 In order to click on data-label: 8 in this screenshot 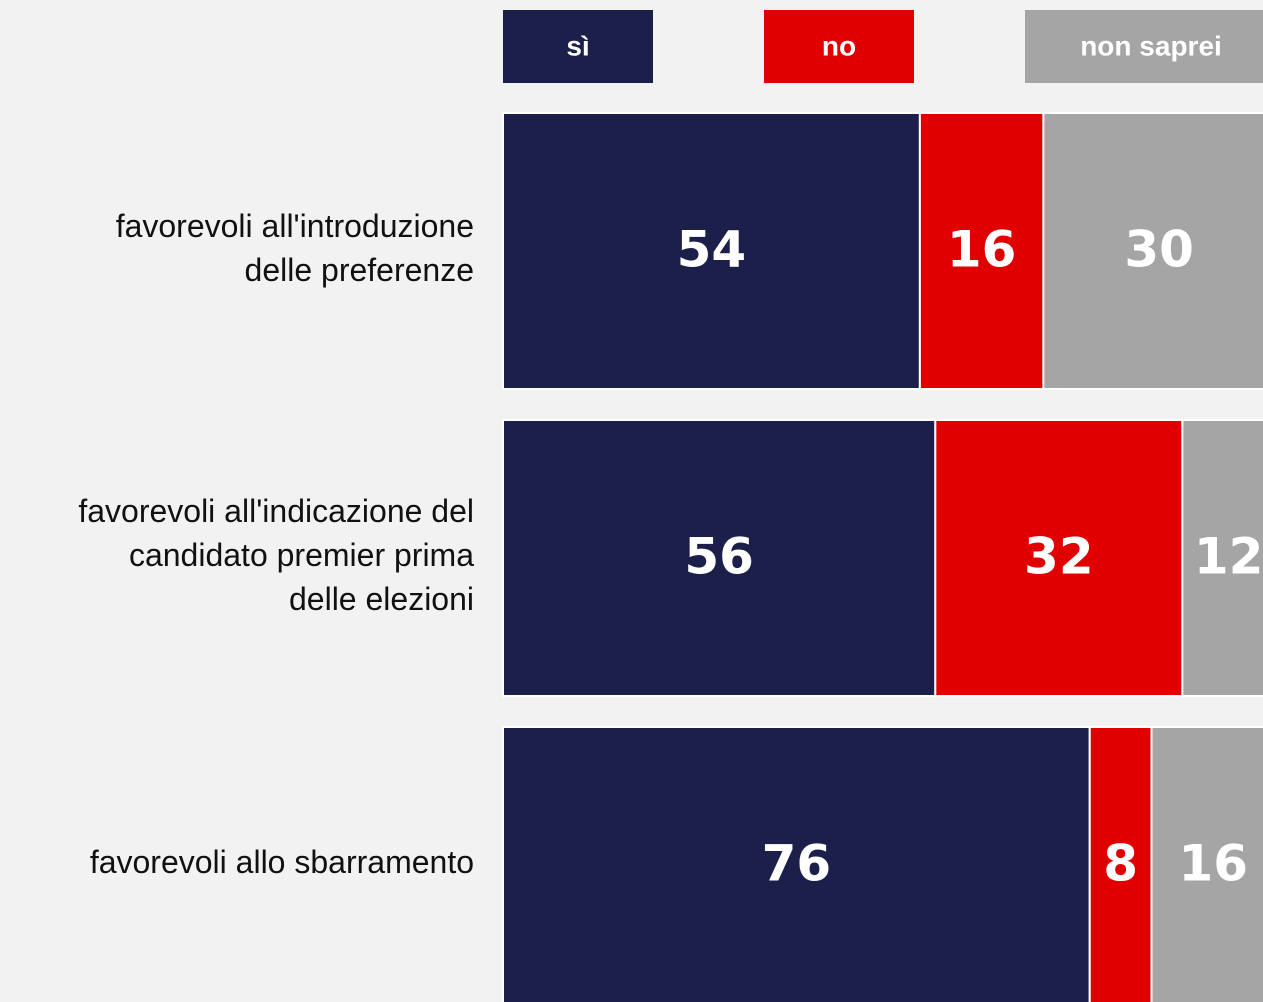, I will do `click(1120, 864)`.